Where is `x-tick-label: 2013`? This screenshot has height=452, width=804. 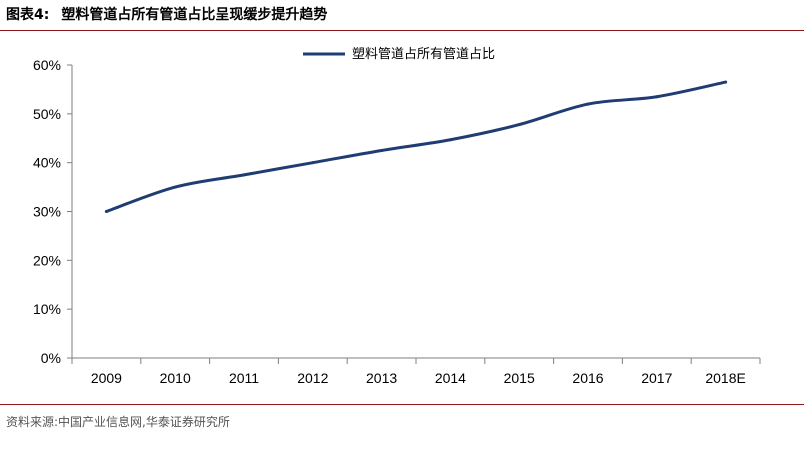 x-tick-label: 2013 is located at coordinates (381, 378).